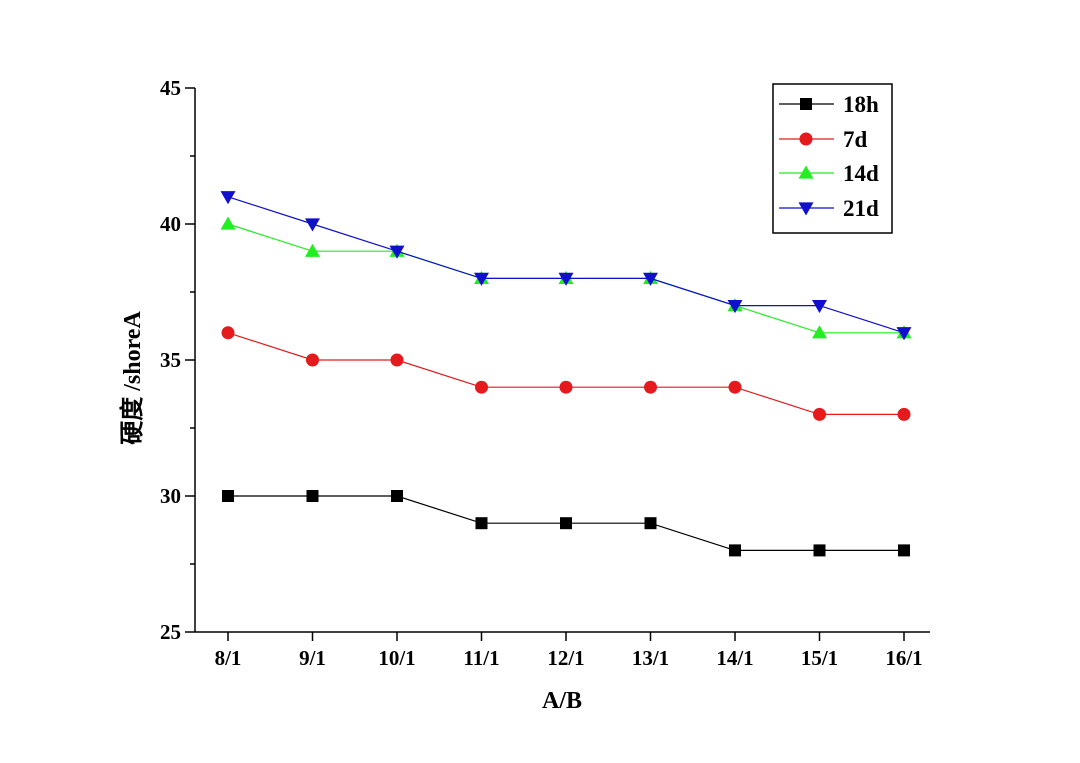 The width and height of the screenshot is (1080, 763). What do you see at coordinates (832, 158) in the screenshot?
I see `legend: 18h 7d 14d 21d` at bounding box center [832, 158].